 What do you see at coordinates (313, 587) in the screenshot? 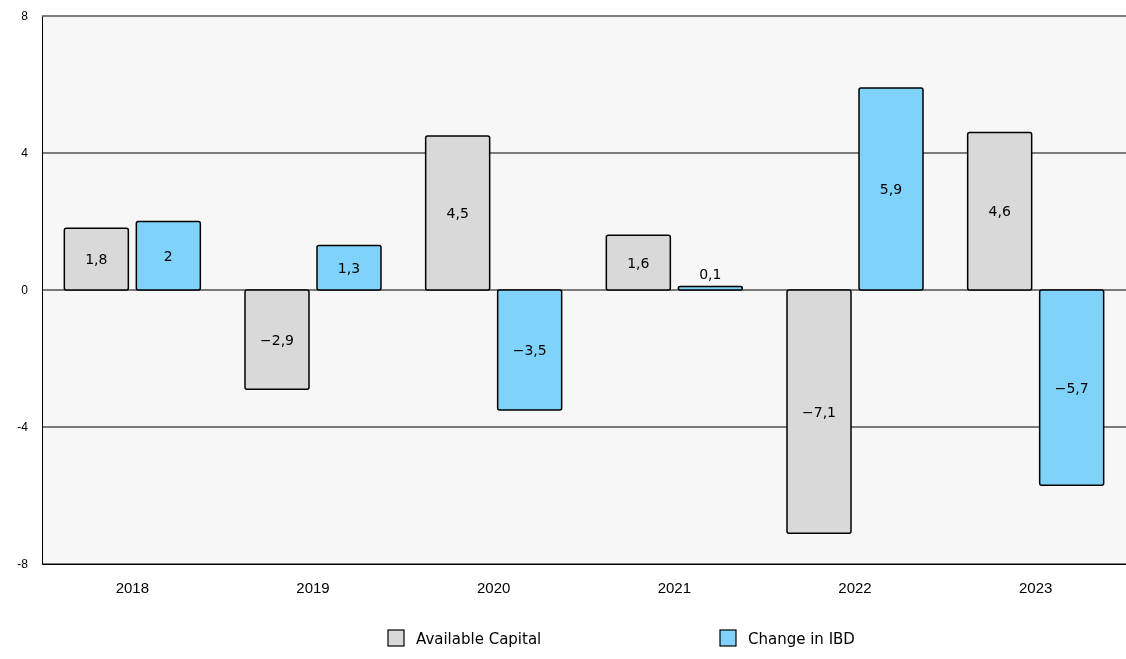
I see `x-tick-label: 2019` at bounding box center [313, 587].